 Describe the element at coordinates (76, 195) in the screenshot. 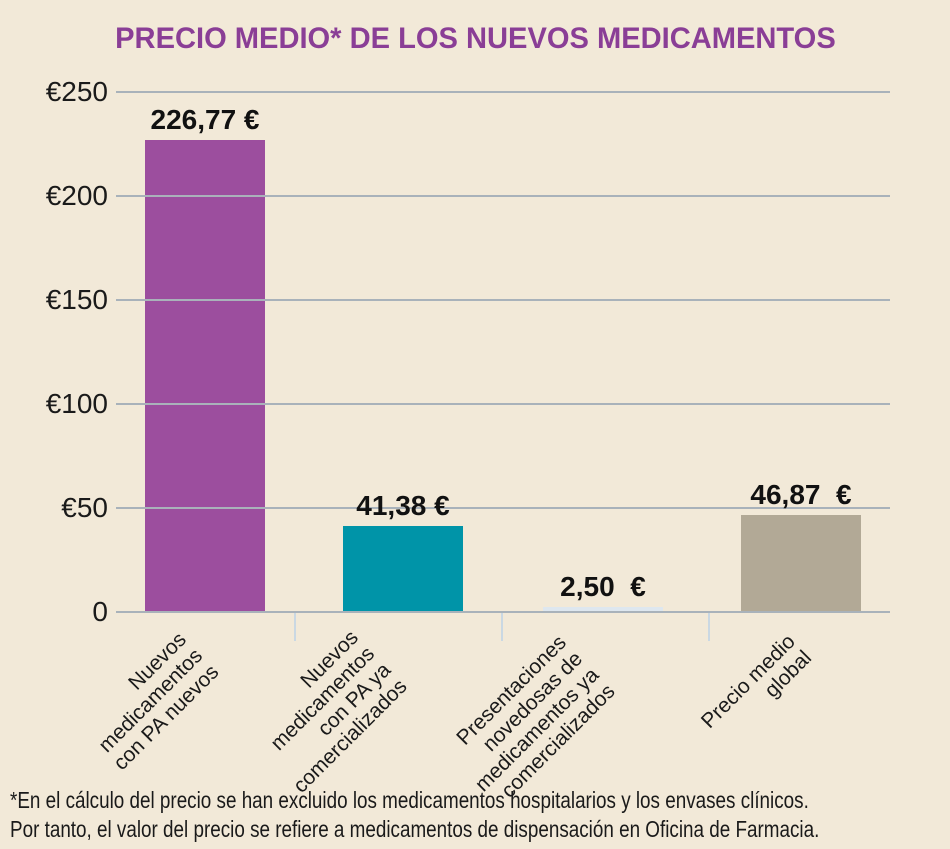

I see `y-axis-tick-label: €200` at that location.